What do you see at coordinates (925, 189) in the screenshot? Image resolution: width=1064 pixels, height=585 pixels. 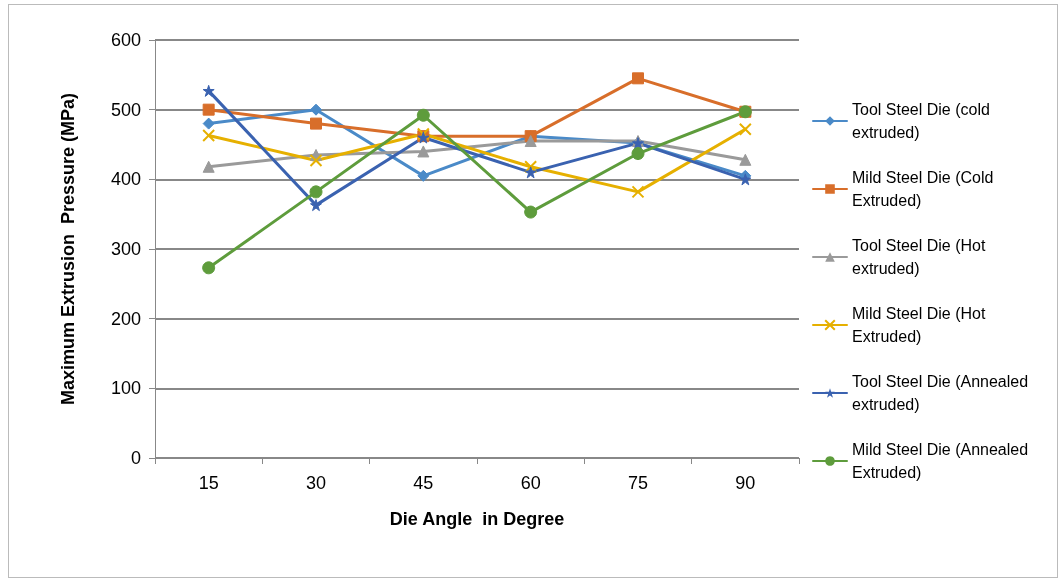 I see `legend-label: Mild Steel Die (Cold Extruded)` at bounding box center [925, 189].